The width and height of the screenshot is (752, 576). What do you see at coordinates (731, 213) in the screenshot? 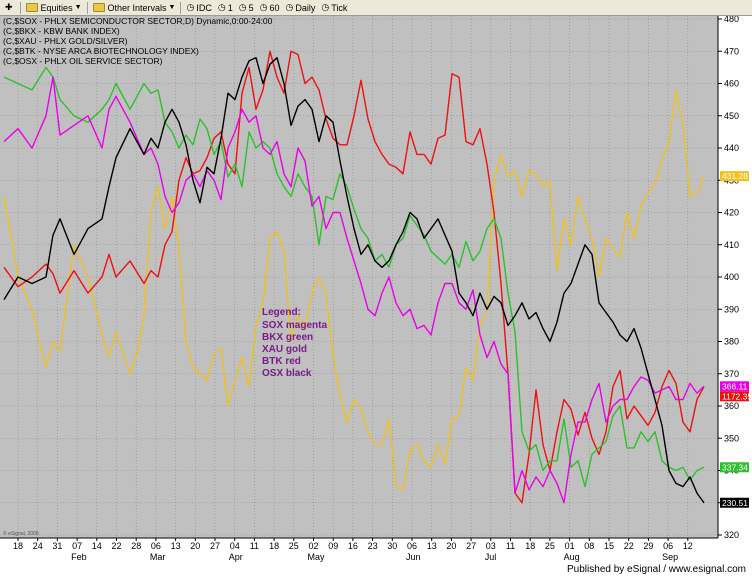
I see `y-tick-label: 420` at bounding box center [731, 213].